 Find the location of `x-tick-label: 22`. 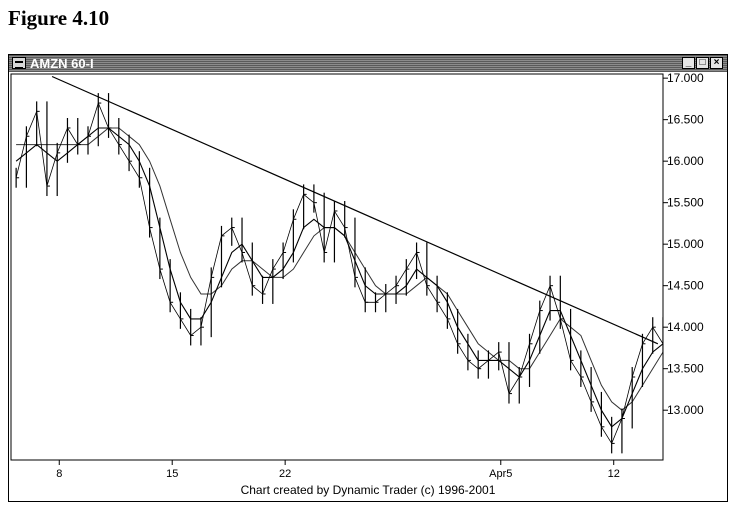

x-tick-label: 22 is located at coordinates (285, 474).